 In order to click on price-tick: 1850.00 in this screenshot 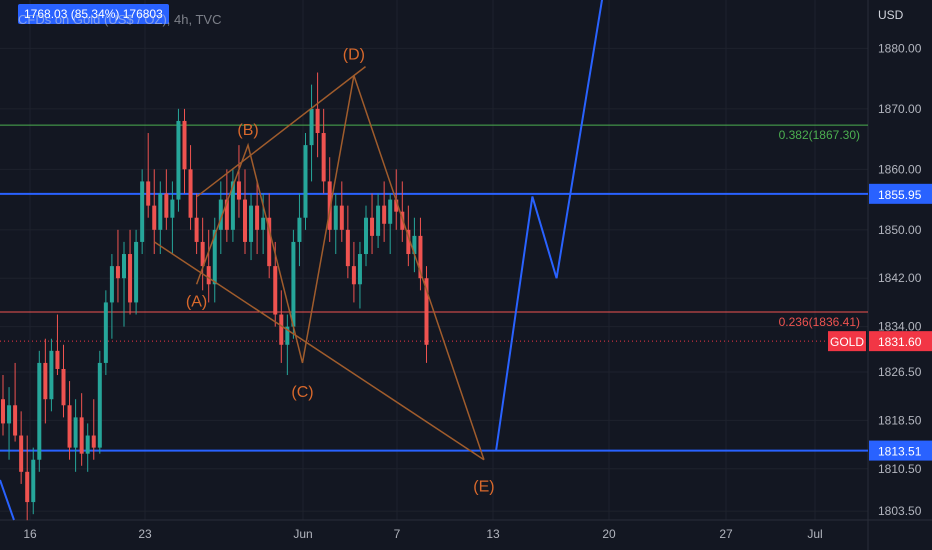, I will do `click(900, 230)`.